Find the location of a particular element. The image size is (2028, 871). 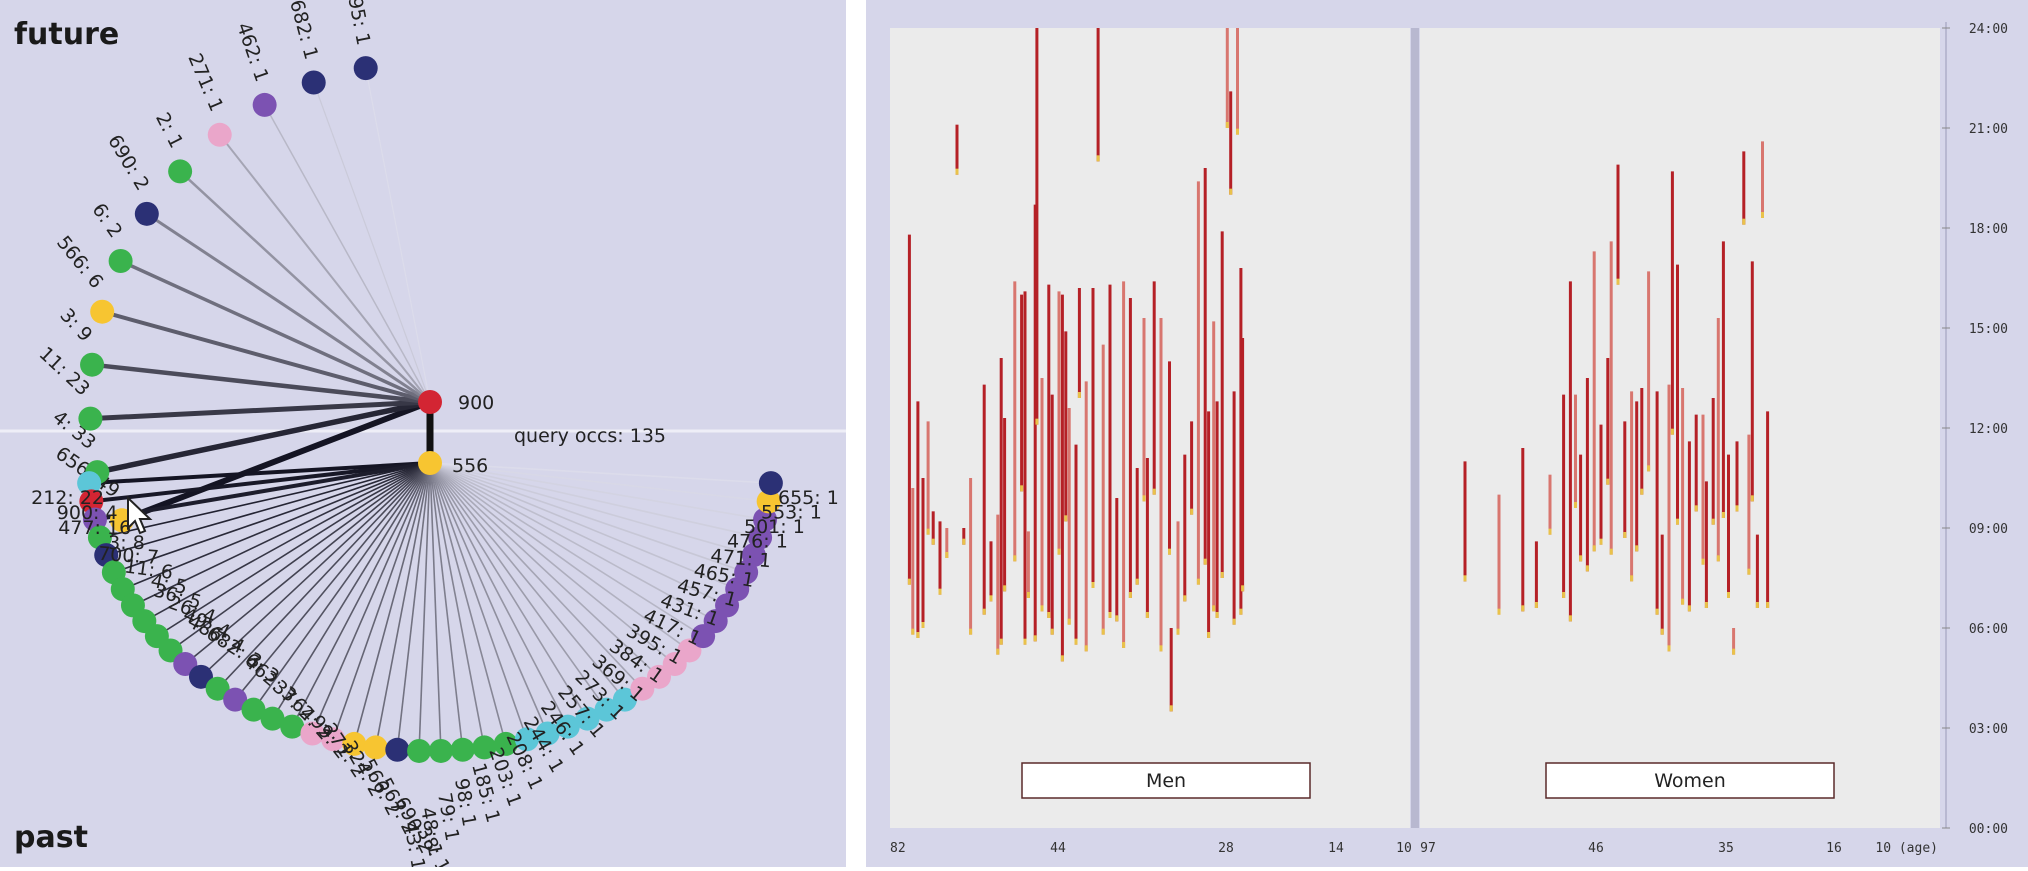

future-node-label: 462: 1 is located at coordinates (252, 52).